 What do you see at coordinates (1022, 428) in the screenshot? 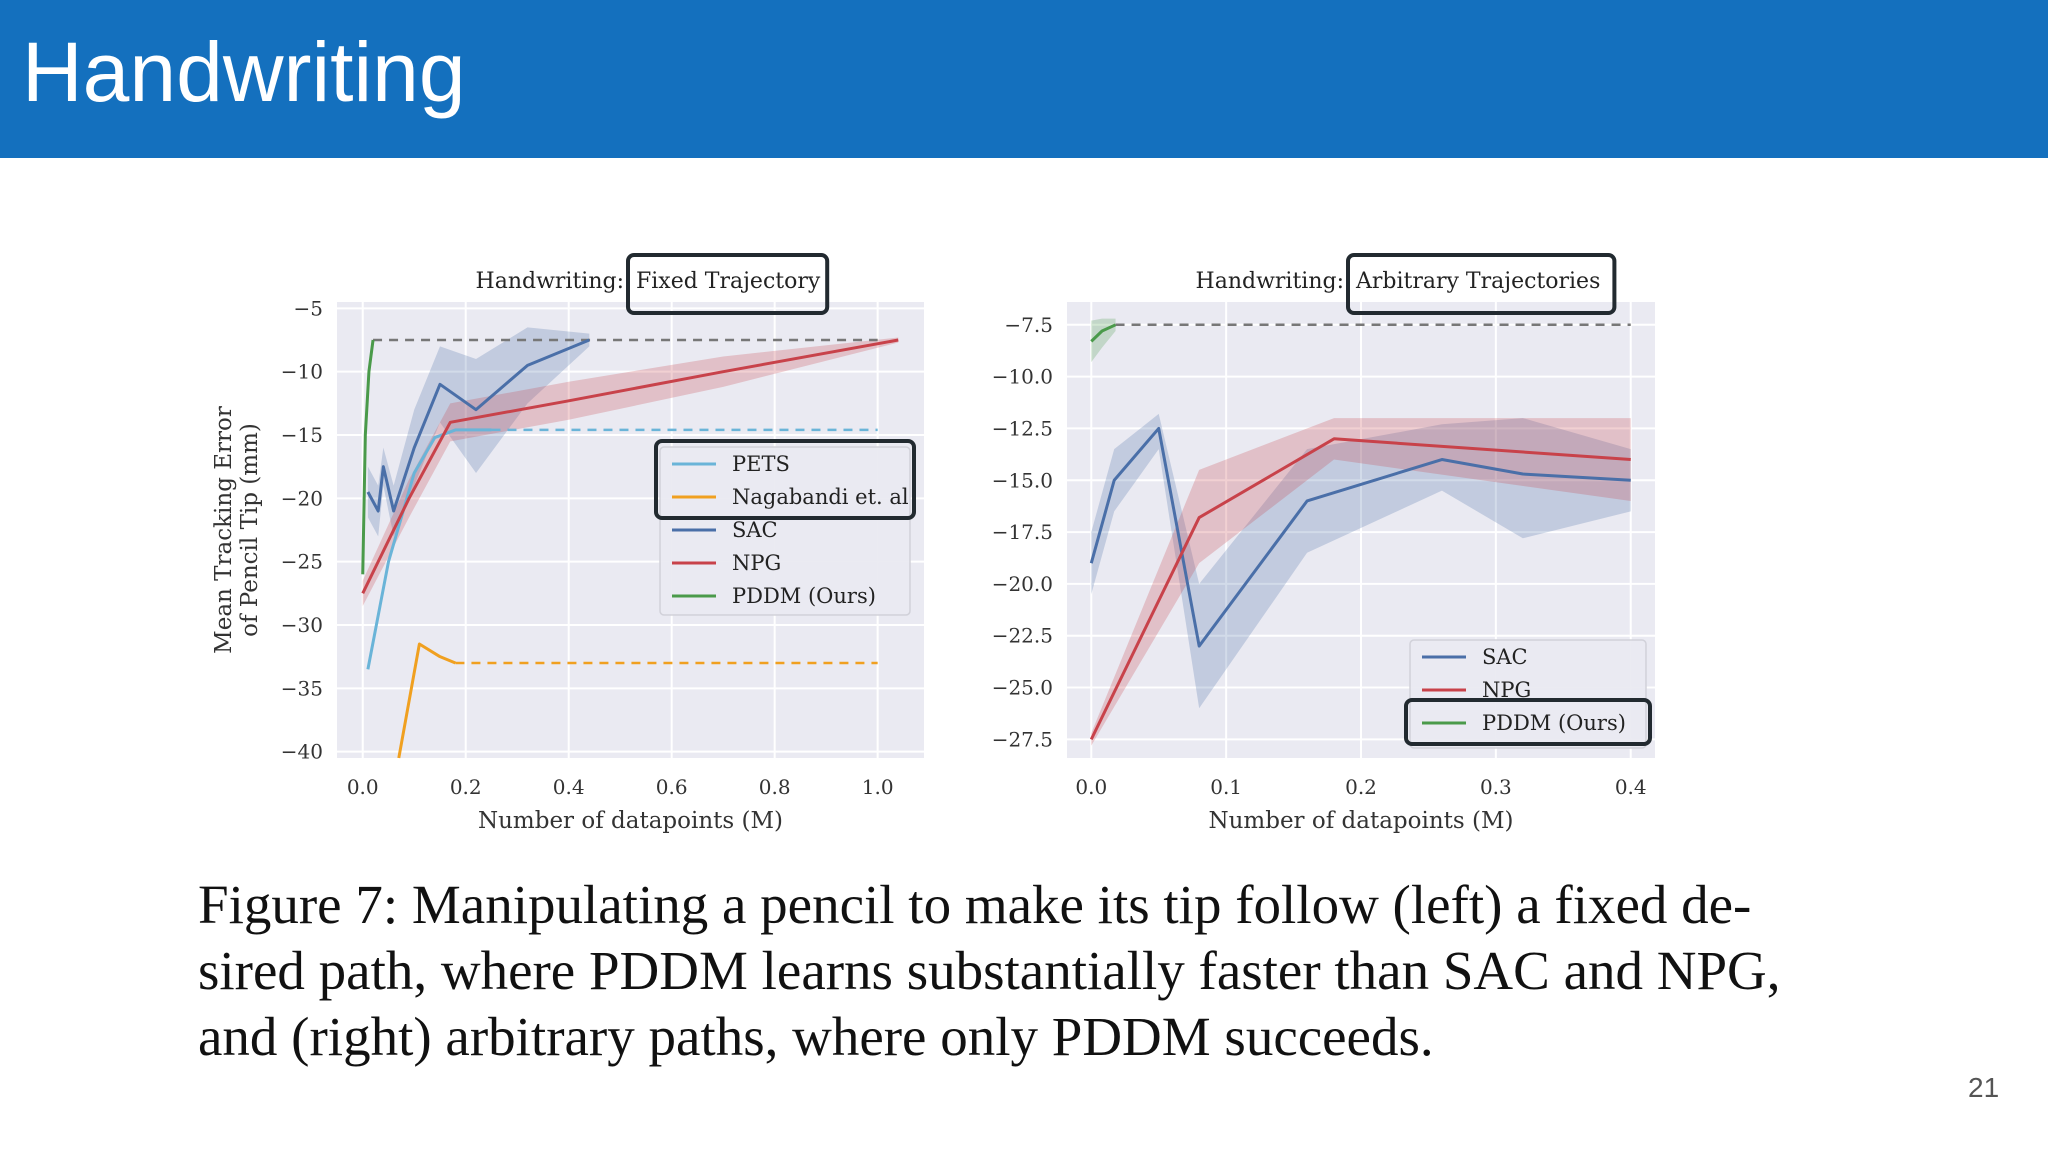
I see `y-tick-label: −12.5` at bounding box center [1022, 428].